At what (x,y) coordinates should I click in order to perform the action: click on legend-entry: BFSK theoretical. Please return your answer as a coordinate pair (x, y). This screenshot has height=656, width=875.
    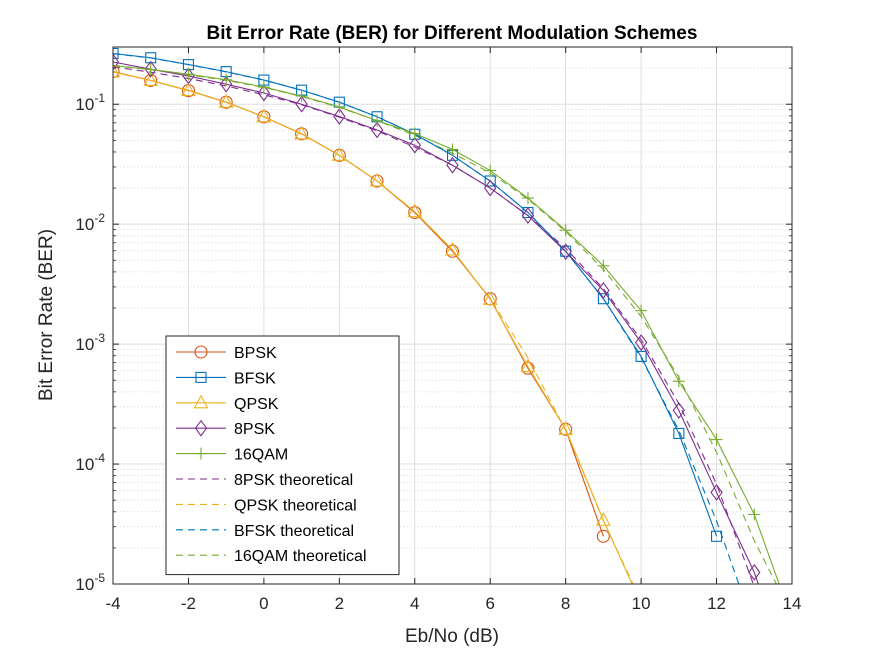
    Looking at the image, I should click on (265, 531).